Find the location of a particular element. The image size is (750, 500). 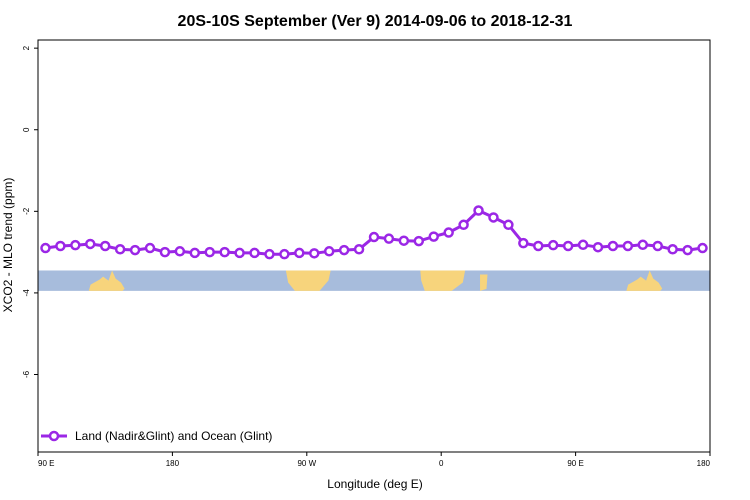

series-layer is located at coordinates (374, 232).